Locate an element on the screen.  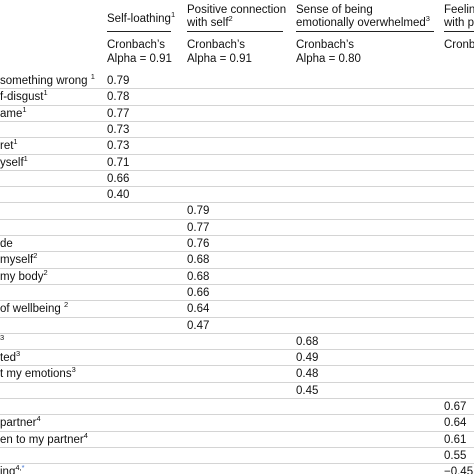
column-header-line: Self-loathing1 is located at coordinates (141, 17).